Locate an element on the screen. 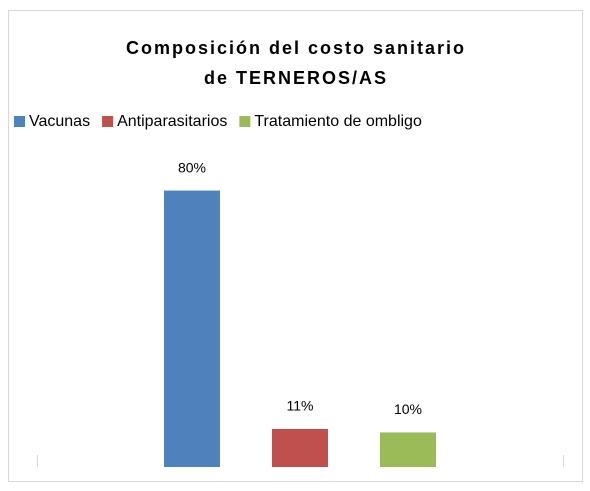 Image resolution: width=590 pixels, height=491 pixels. data-label: 80% is located at coordinates (192, 167).